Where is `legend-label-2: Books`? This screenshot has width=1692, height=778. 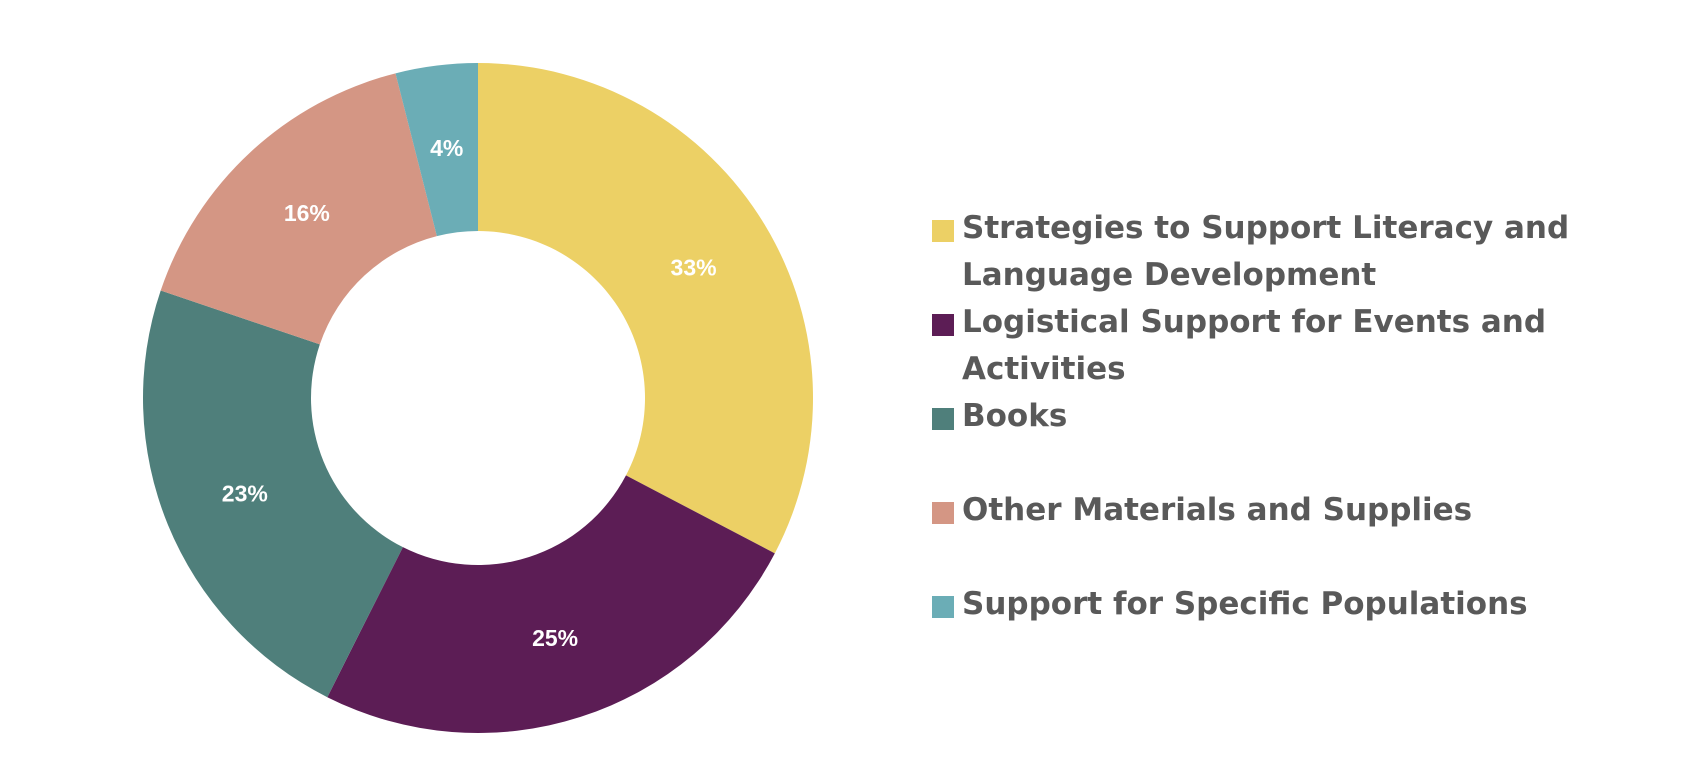
legend-label-2: Books is located at coordinates (1015, 416).